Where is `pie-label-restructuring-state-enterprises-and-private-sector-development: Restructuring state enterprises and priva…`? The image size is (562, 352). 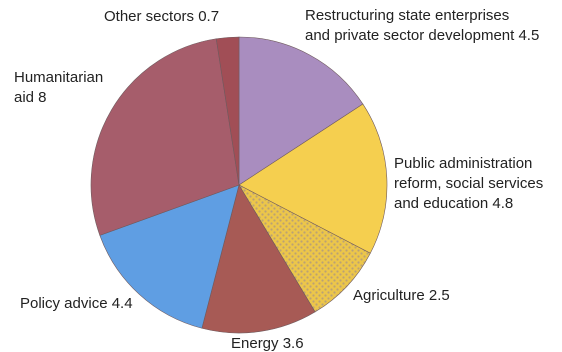
pie-label-restructuring-state-enterprises-and-private-sector-development: Restructuring state enterprises and priva… is located at coordinates (422, 25).